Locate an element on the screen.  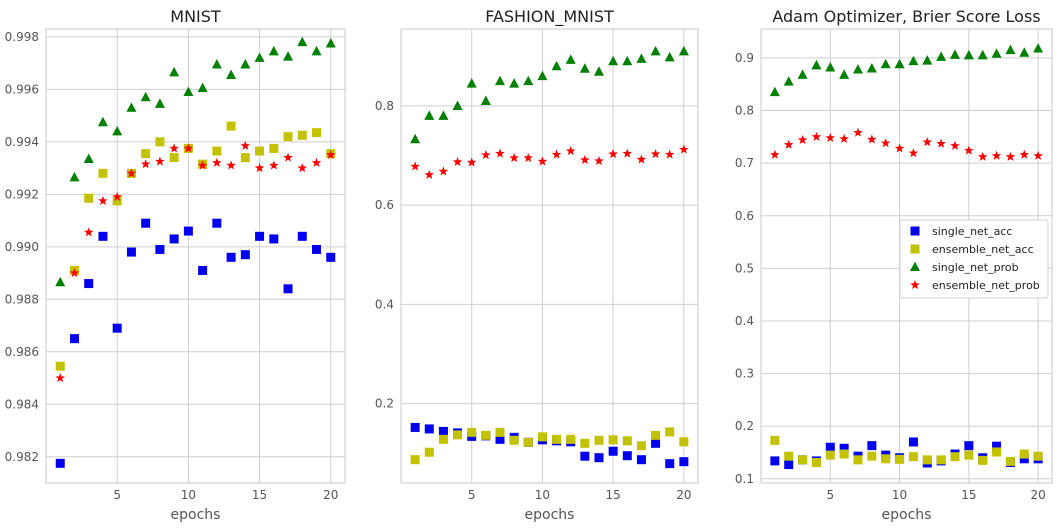
y-tick-label: 0.2 is located at coordinates (744, 426).